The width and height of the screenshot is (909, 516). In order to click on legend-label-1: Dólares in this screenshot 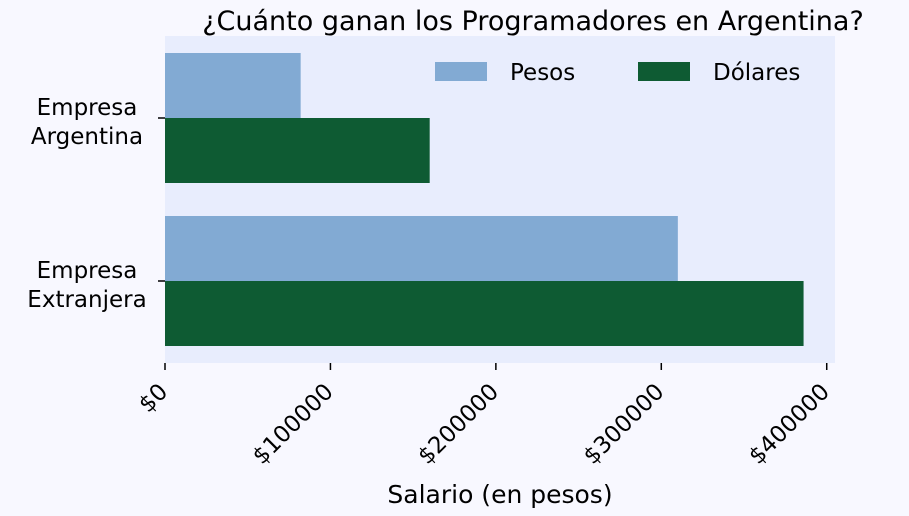, I will do `click(756, 73)`.